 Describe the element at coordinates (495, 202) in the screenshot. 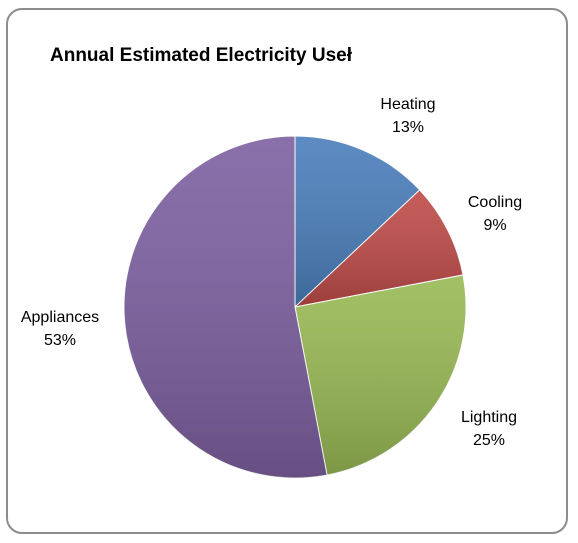

I see `slice-label-cooling: Cooling` at that location.